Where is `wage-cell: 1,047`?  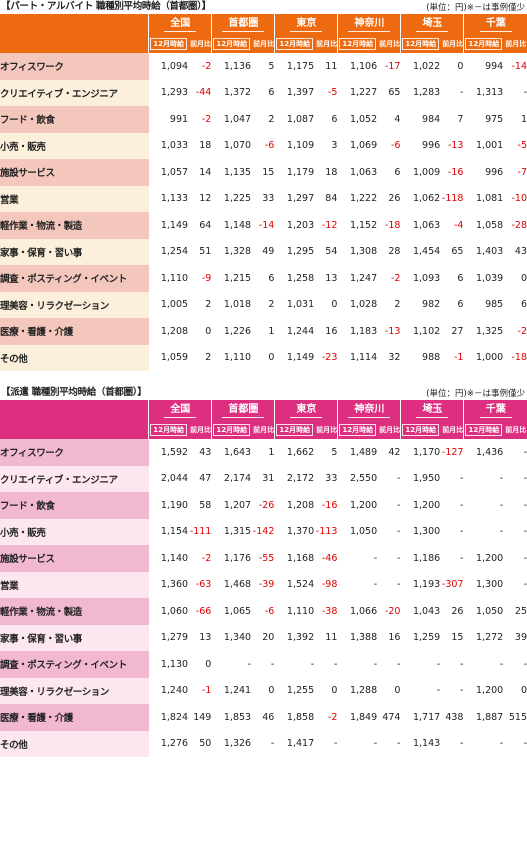 wage-cell: 1,047 is located at coordinates (231, 119).